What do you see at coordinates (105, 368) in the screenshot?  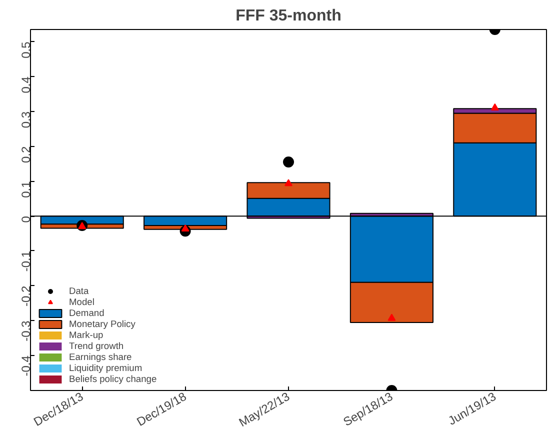 I see `legend-label: Liquidity premium` at bounding box center [105, 368].